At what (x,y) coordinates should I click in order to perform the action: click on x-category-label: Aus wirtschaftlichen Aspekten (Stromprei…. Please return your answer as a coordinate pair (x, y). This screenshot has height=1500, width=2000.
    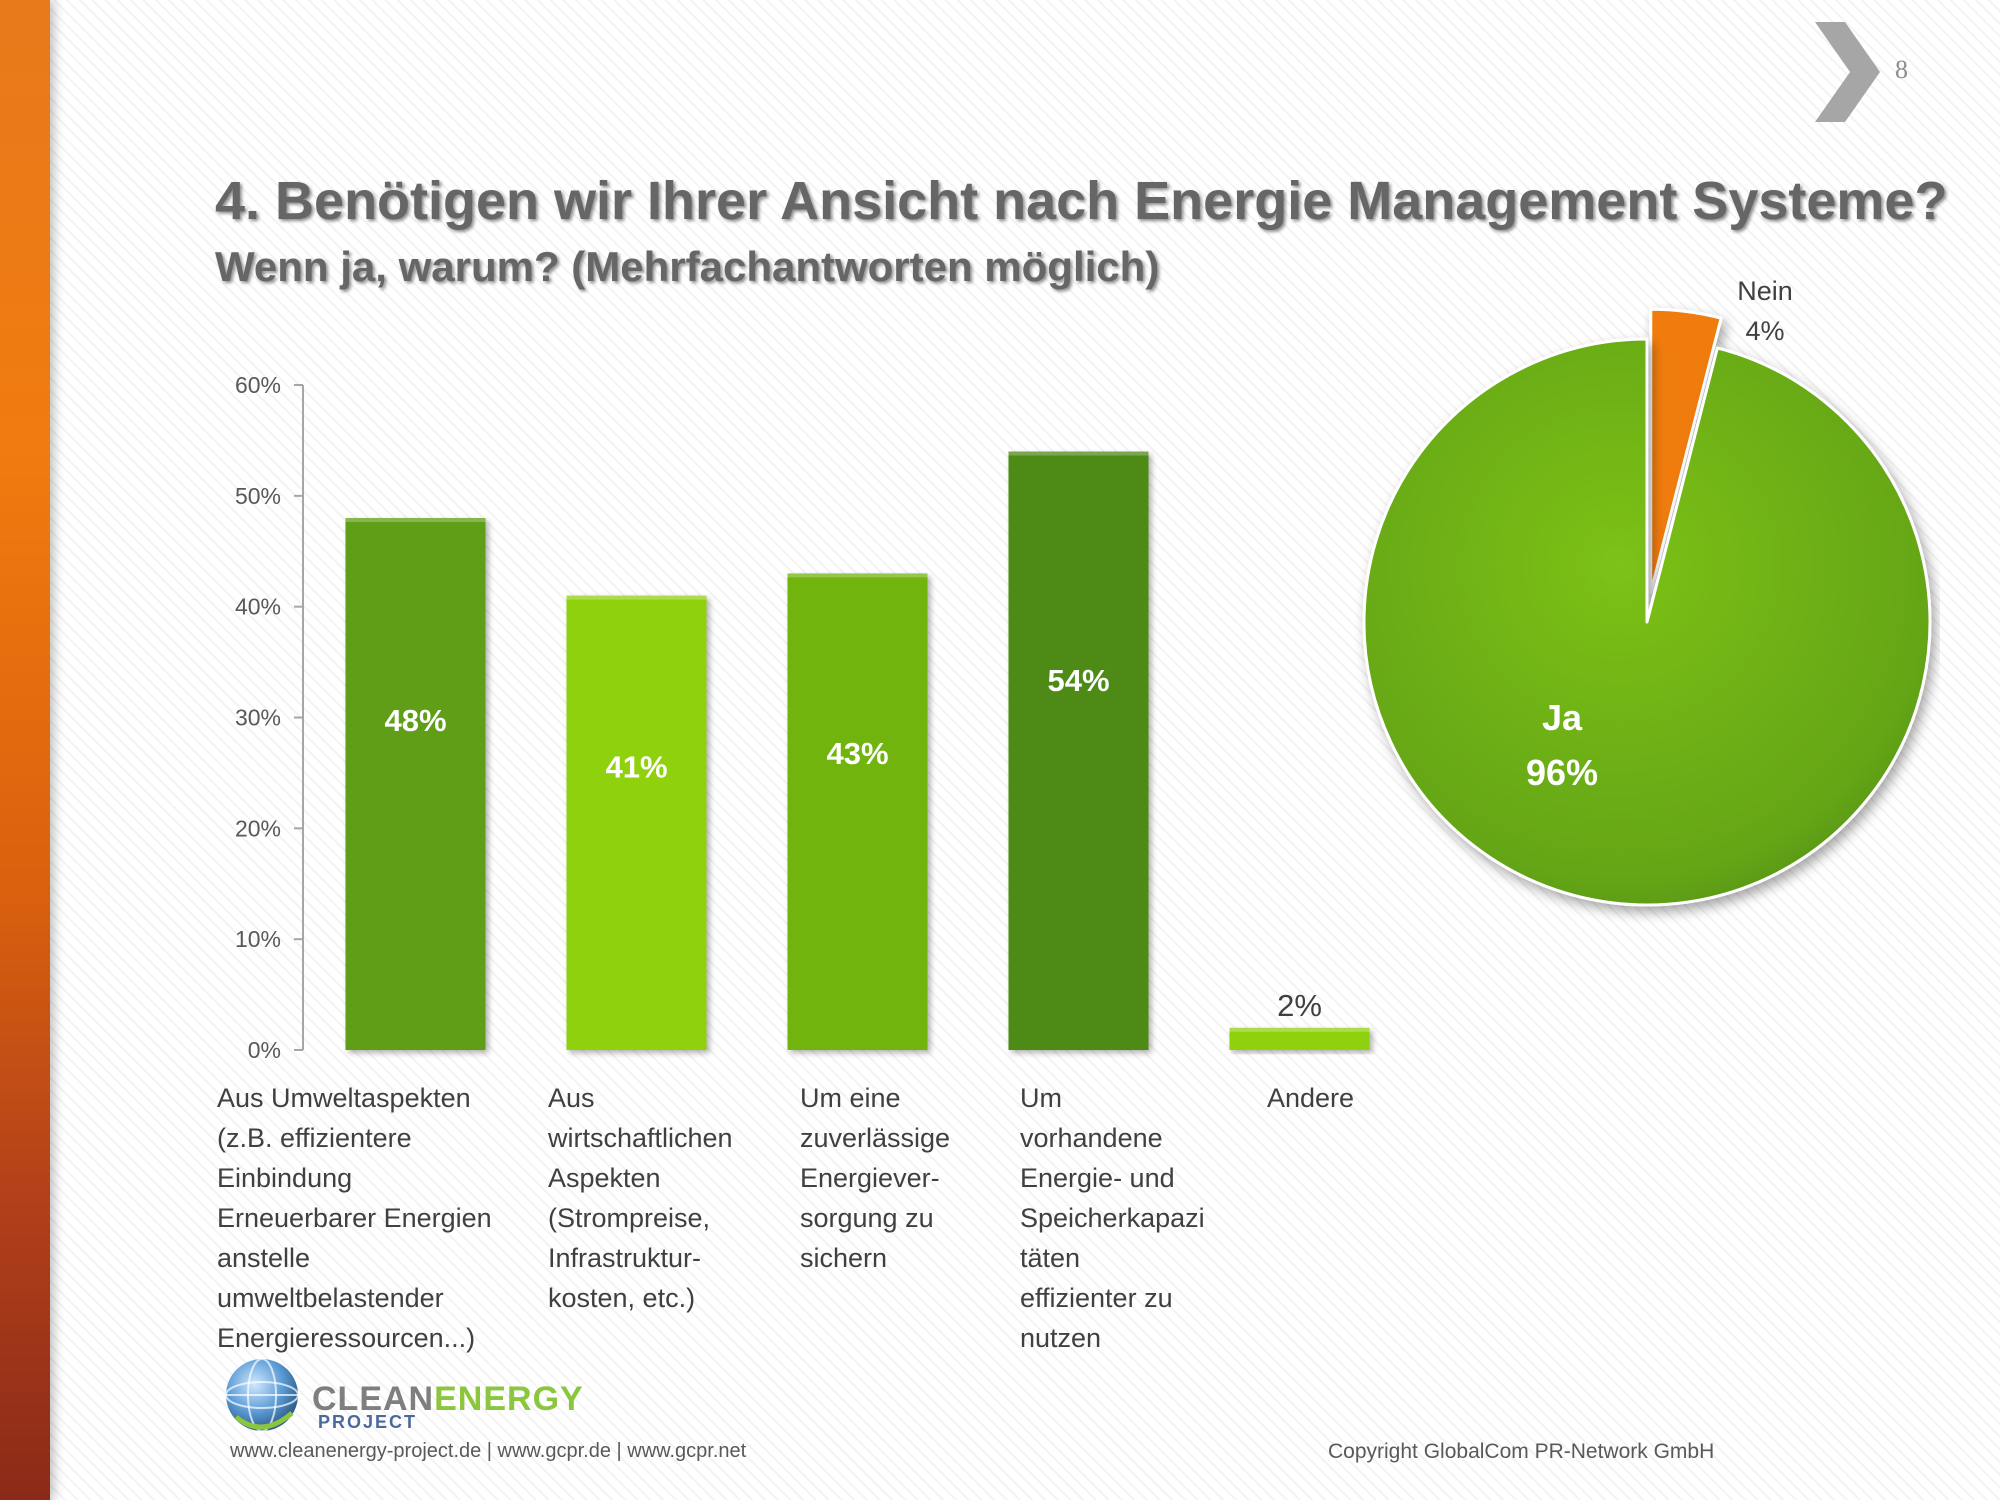
    Looking at the image, I should click on (640, 1198).